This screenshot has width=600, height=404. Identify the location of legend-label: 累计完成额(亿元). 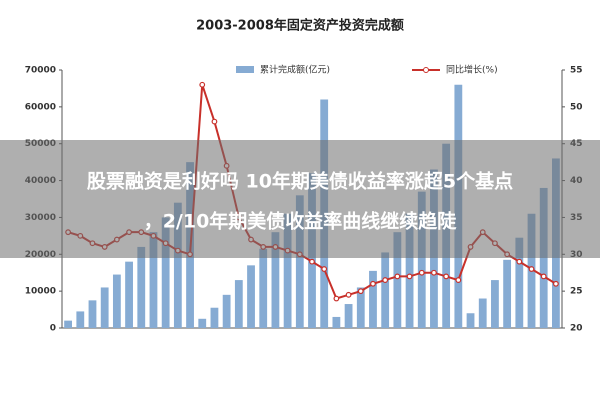
(295, 70).